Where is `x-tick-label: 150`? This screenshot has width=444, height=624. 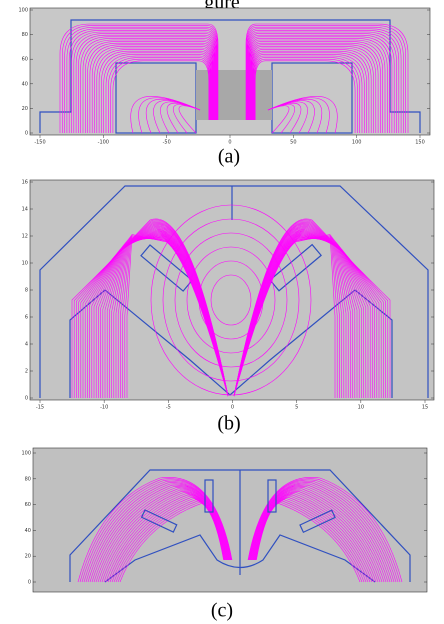
x-tick-label: 150 is located at coordinates (420, 143).